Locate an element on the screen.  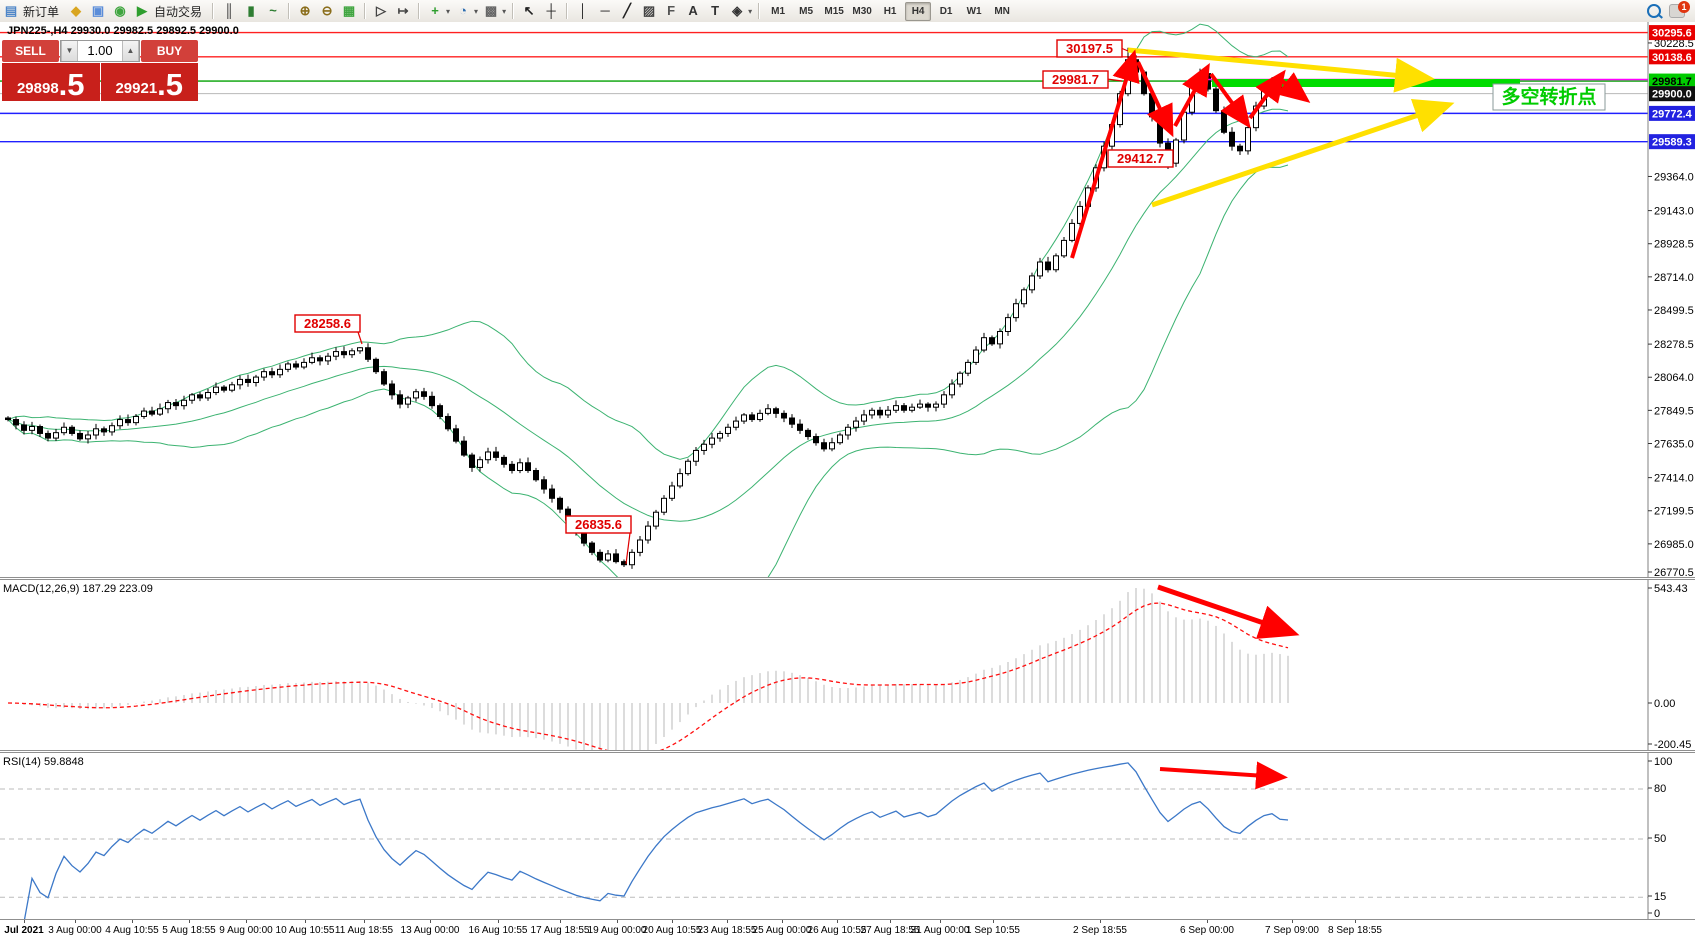
price-tick-label: 26770.5 is located at coordinates (1674, 572).